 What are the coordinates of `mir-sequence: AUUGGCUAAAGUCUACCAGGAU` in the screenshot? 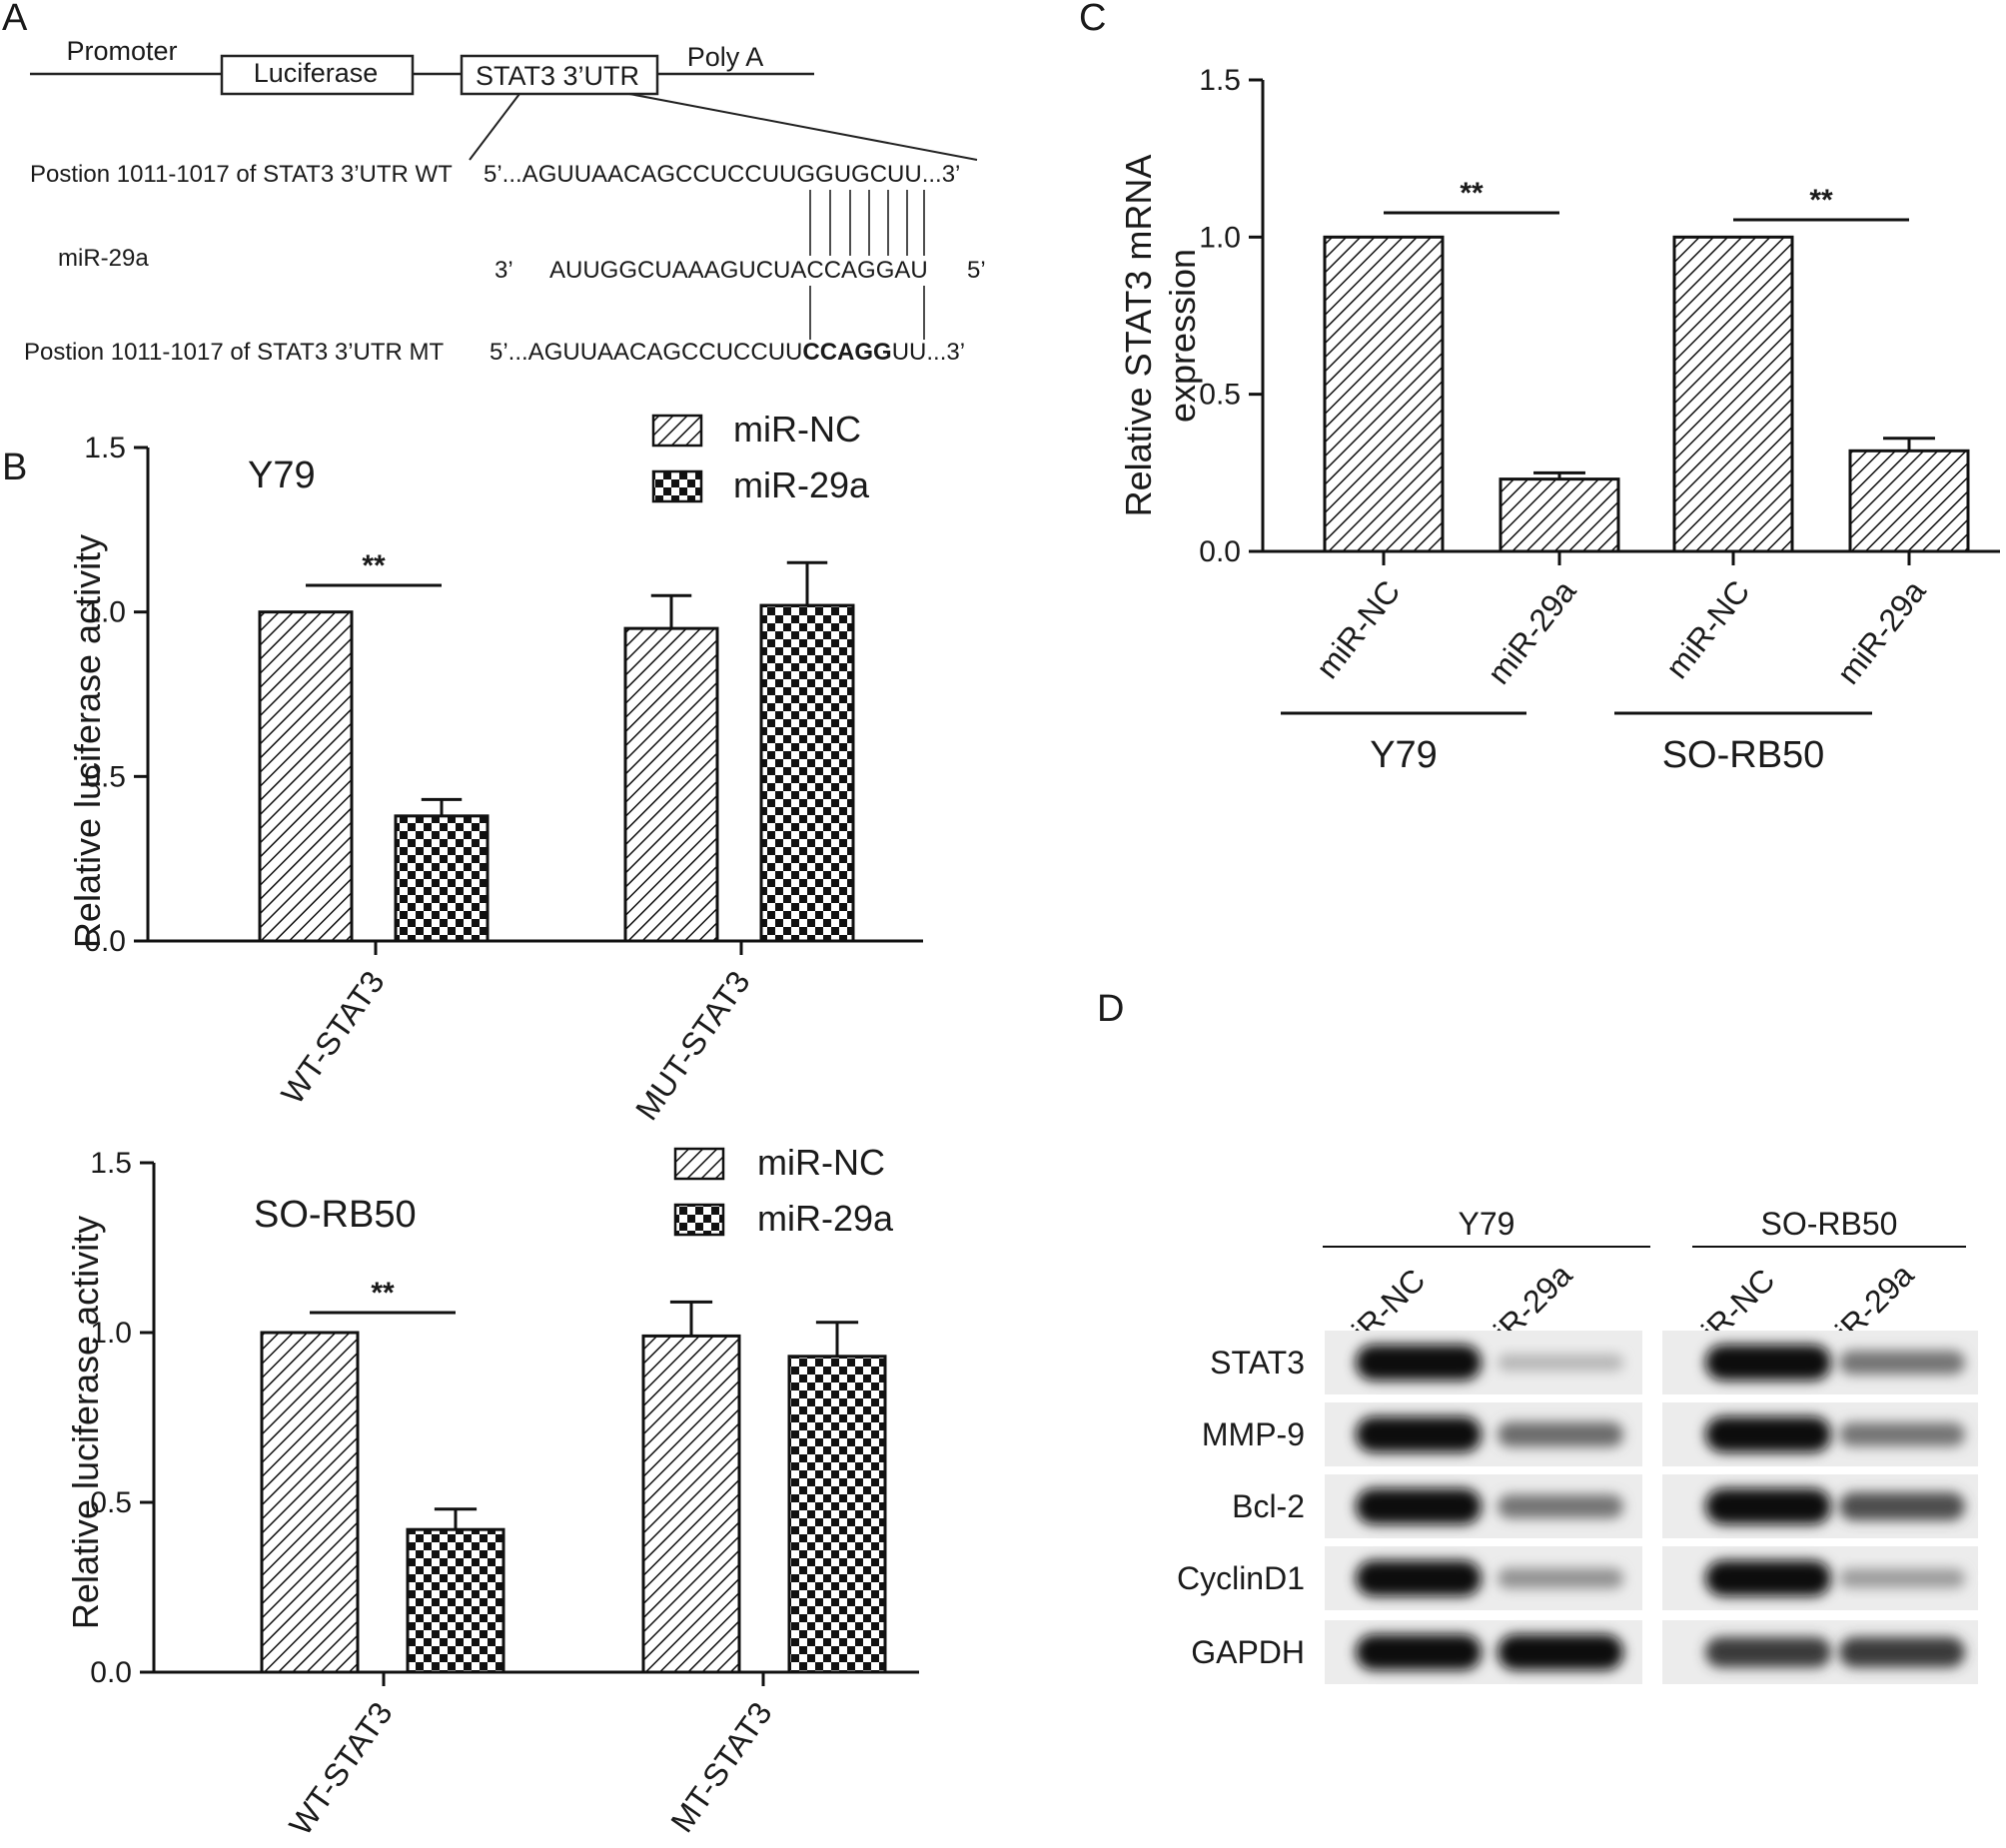 It's located at (739, 270).